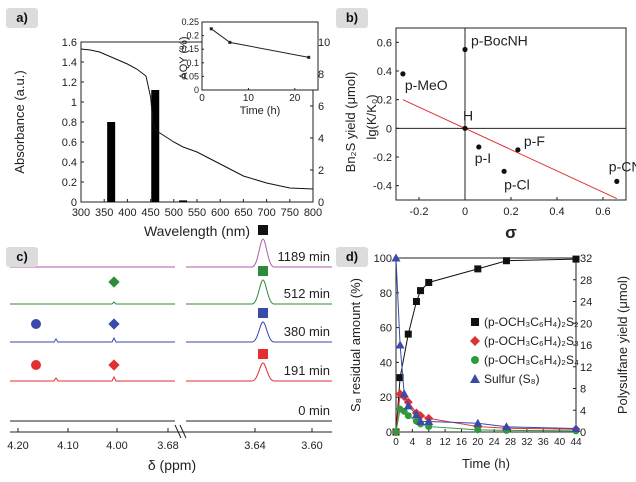 This screenshot has height=482, width=636. I want to click on a-y-tick-label: 0, so click(74, 203).